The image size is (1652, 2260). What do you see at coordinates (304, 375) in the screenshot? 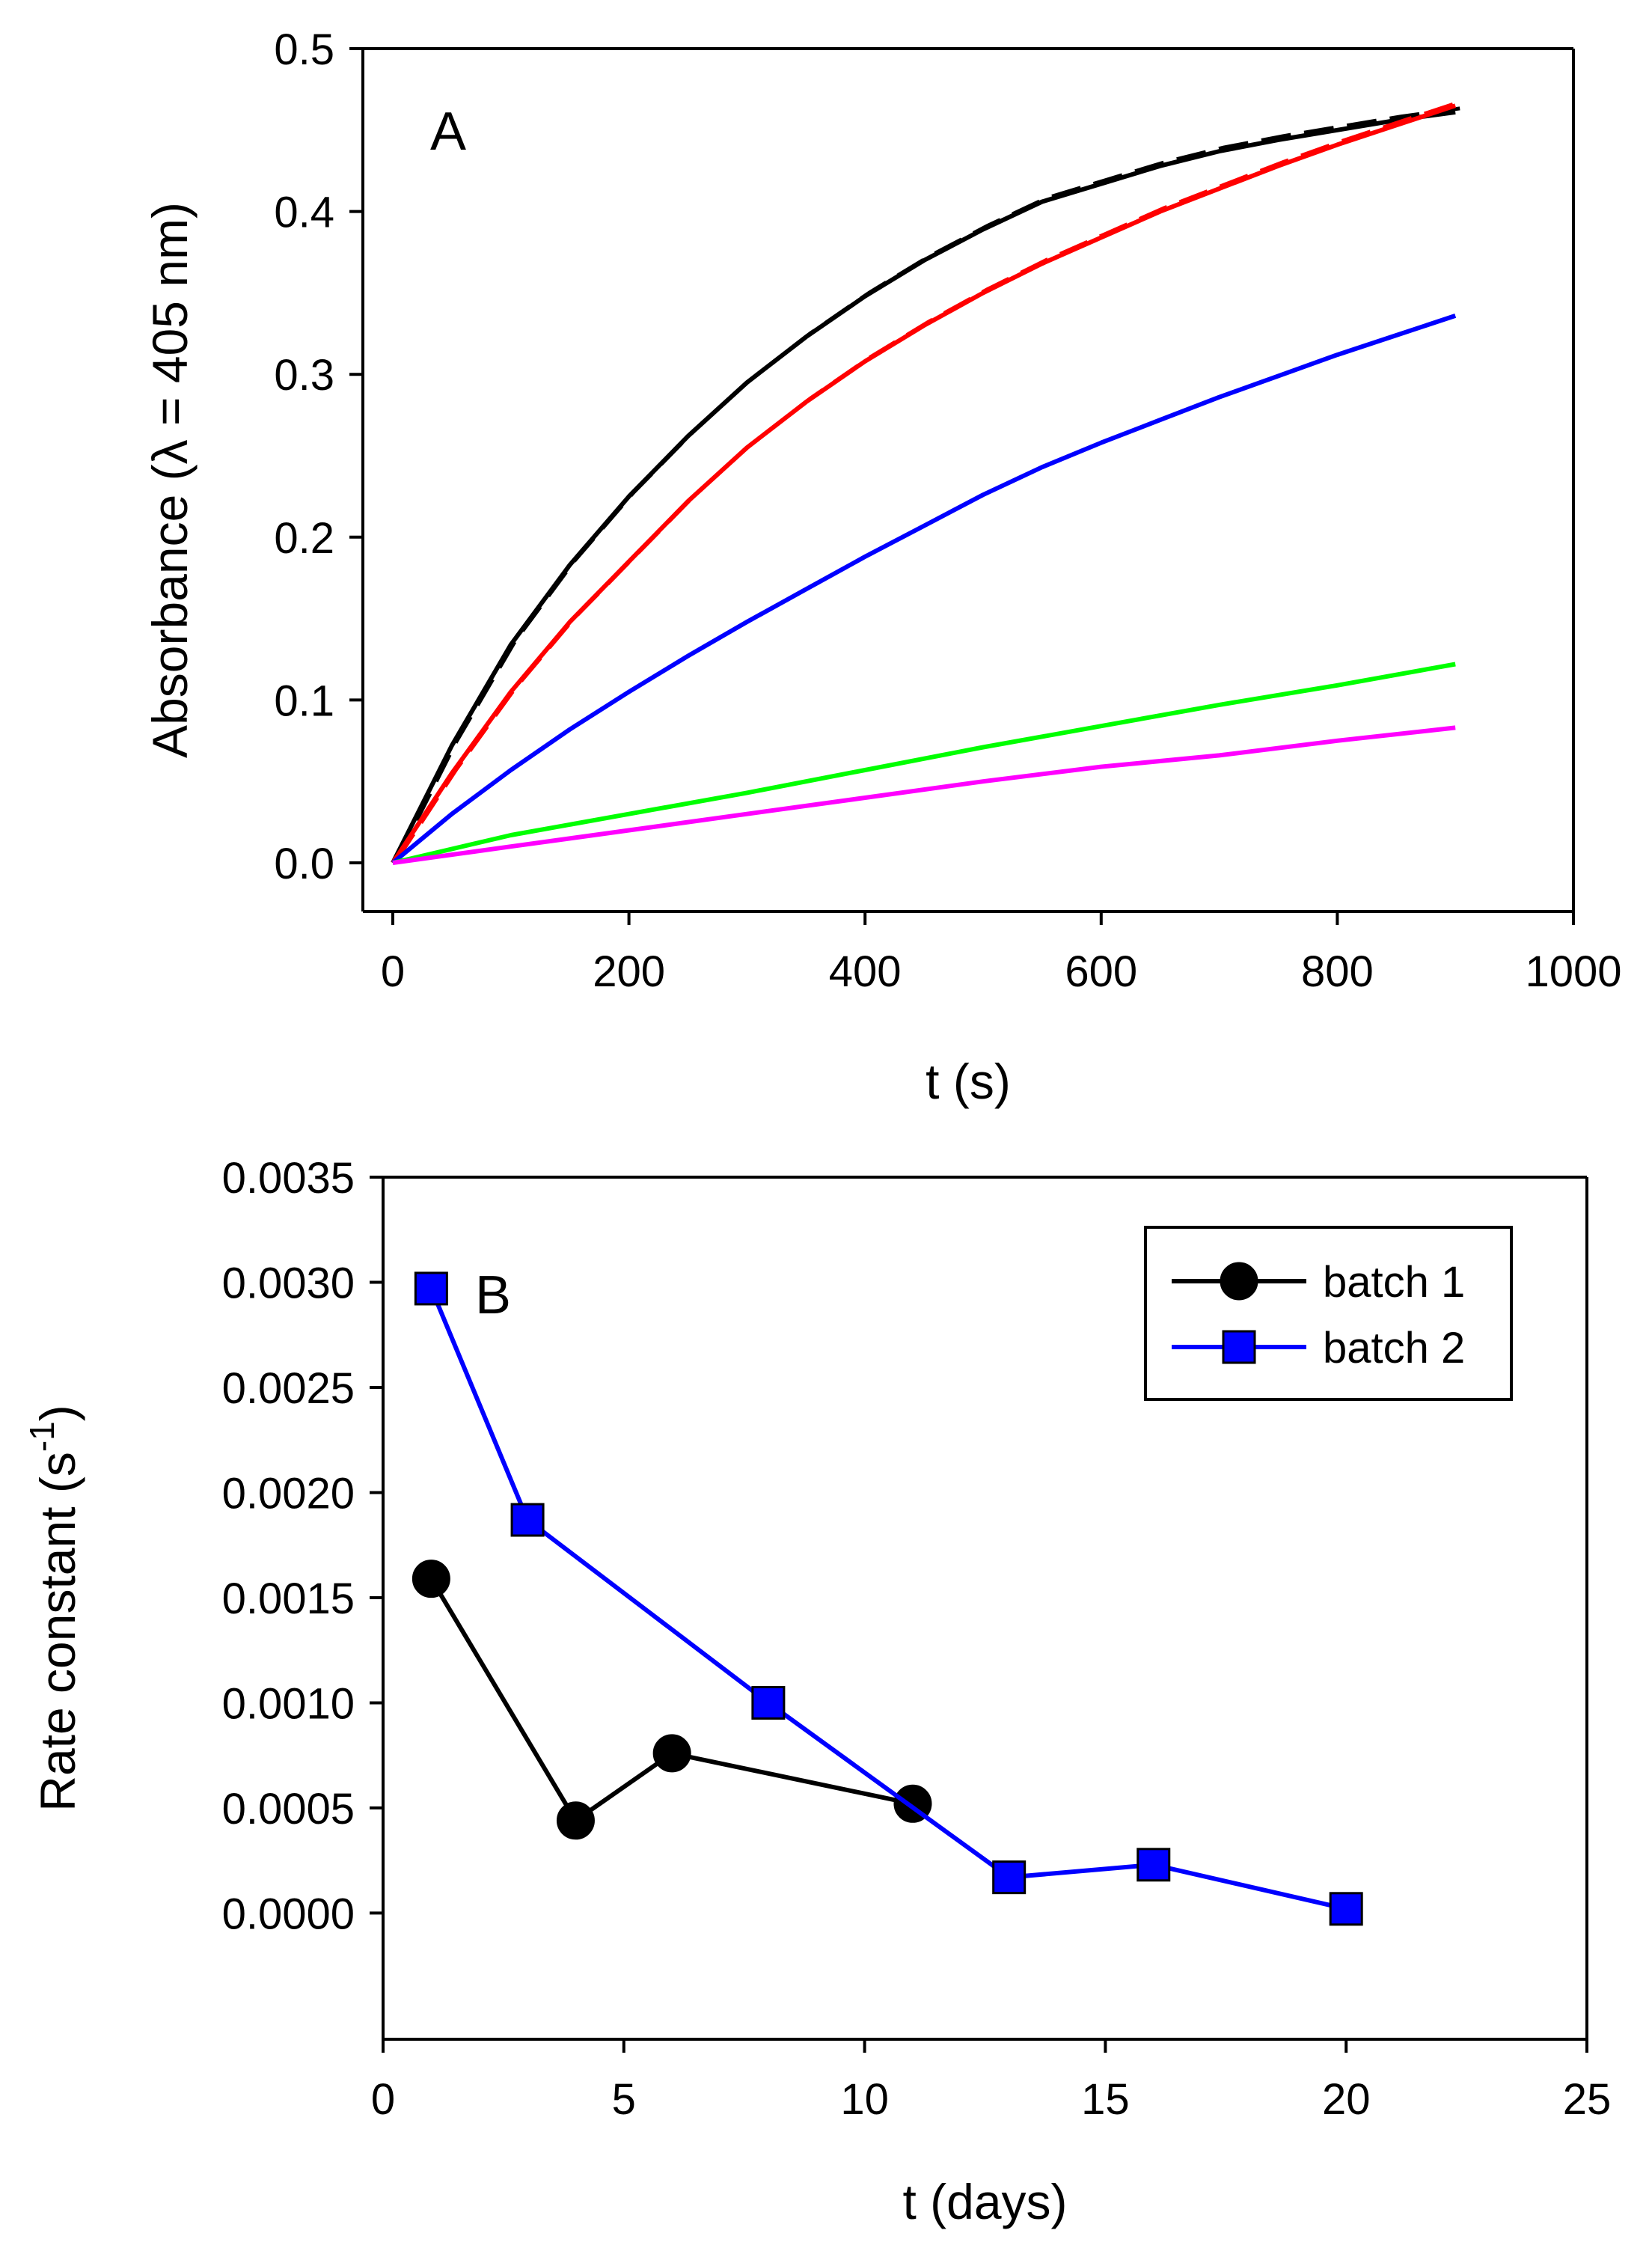
I see `y-tick-label: 0.3` at bounding box center [304, 375].